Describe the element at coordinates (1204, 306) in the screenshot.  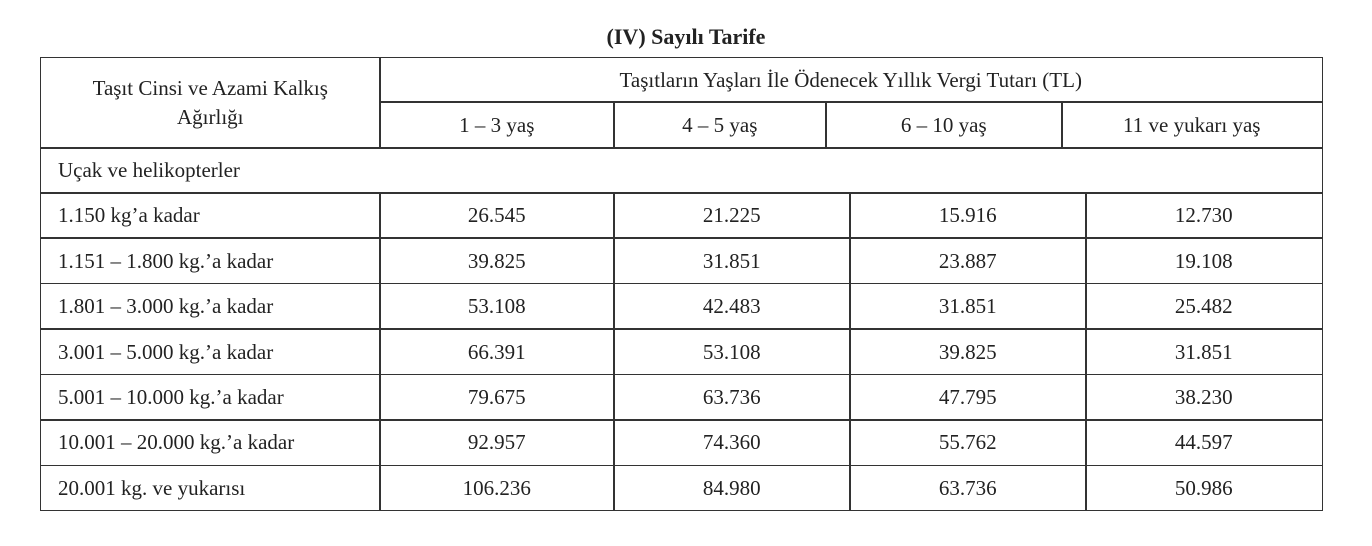
I see `value-cell: 25.482` at that location.